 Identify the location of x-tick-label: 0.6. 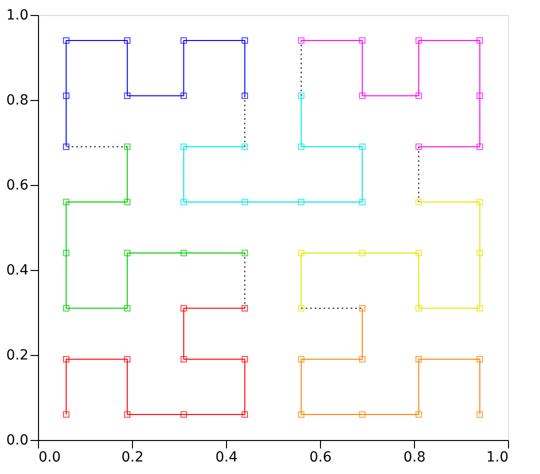
(320, 458).